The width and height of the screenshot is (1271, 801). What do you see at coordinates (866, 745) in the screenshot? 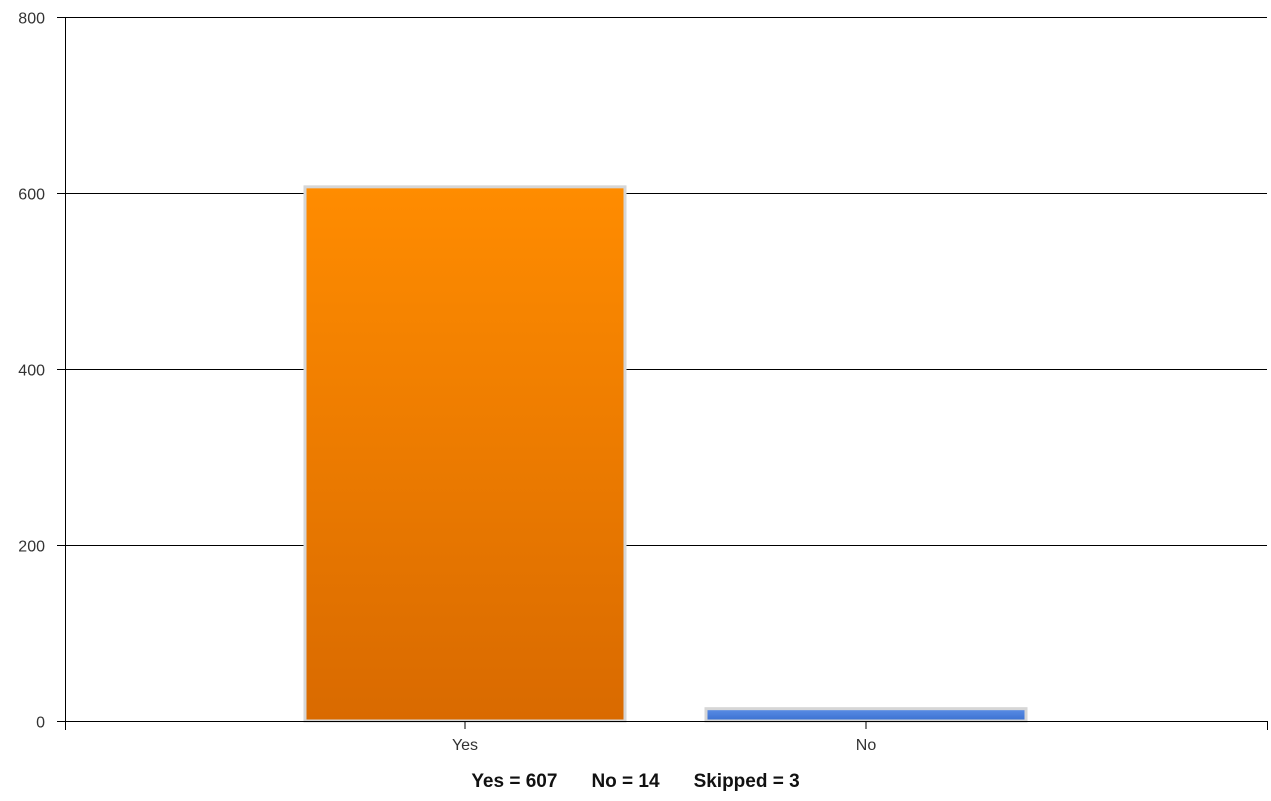
I see `x-tick-label-no: No` at bounding box center [866, 745].